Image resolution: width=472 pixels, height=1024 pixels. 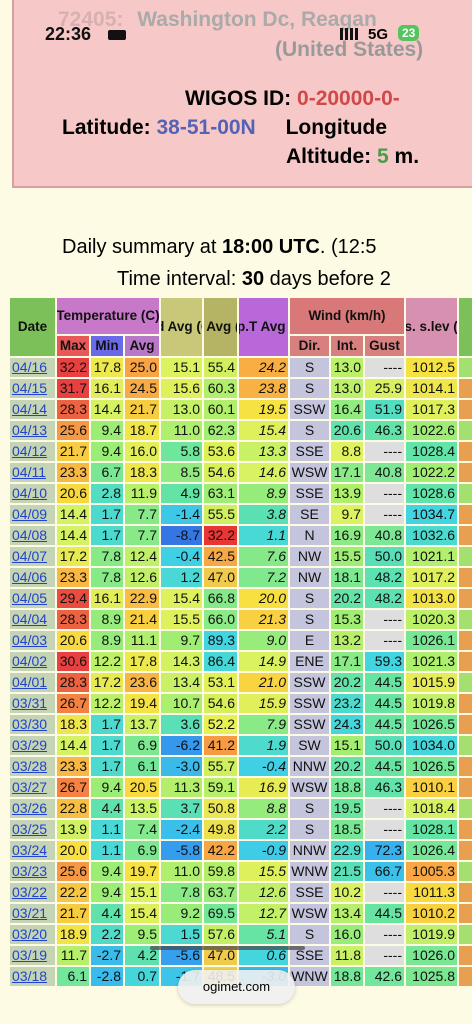 I want to click on date-link: 04/02, so click(x=32, y=661).